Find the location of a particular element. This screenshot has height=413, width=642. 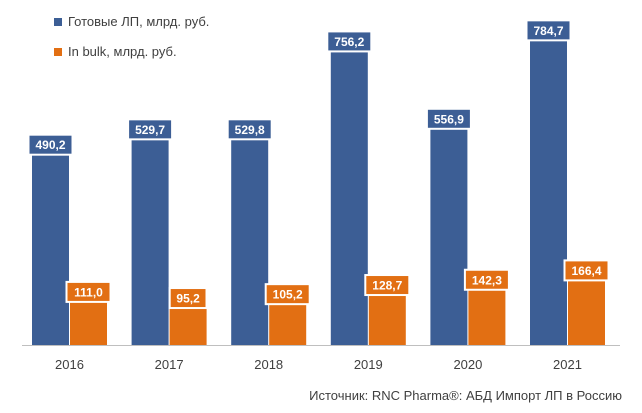

data-label-bulk-2019: 128,7 is located at coordinates (387, 286).